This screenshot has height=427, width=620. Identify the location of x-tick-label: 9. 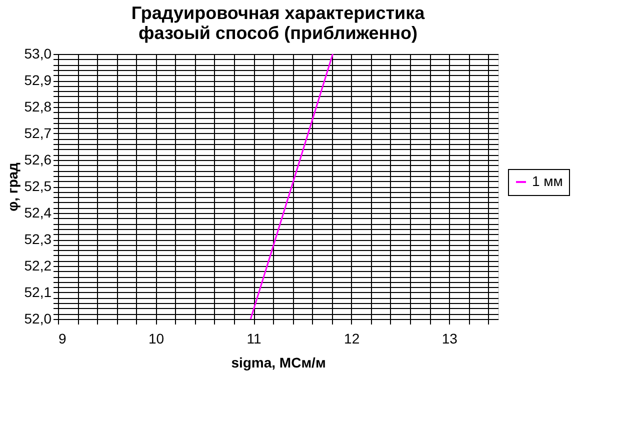
(62, 338).